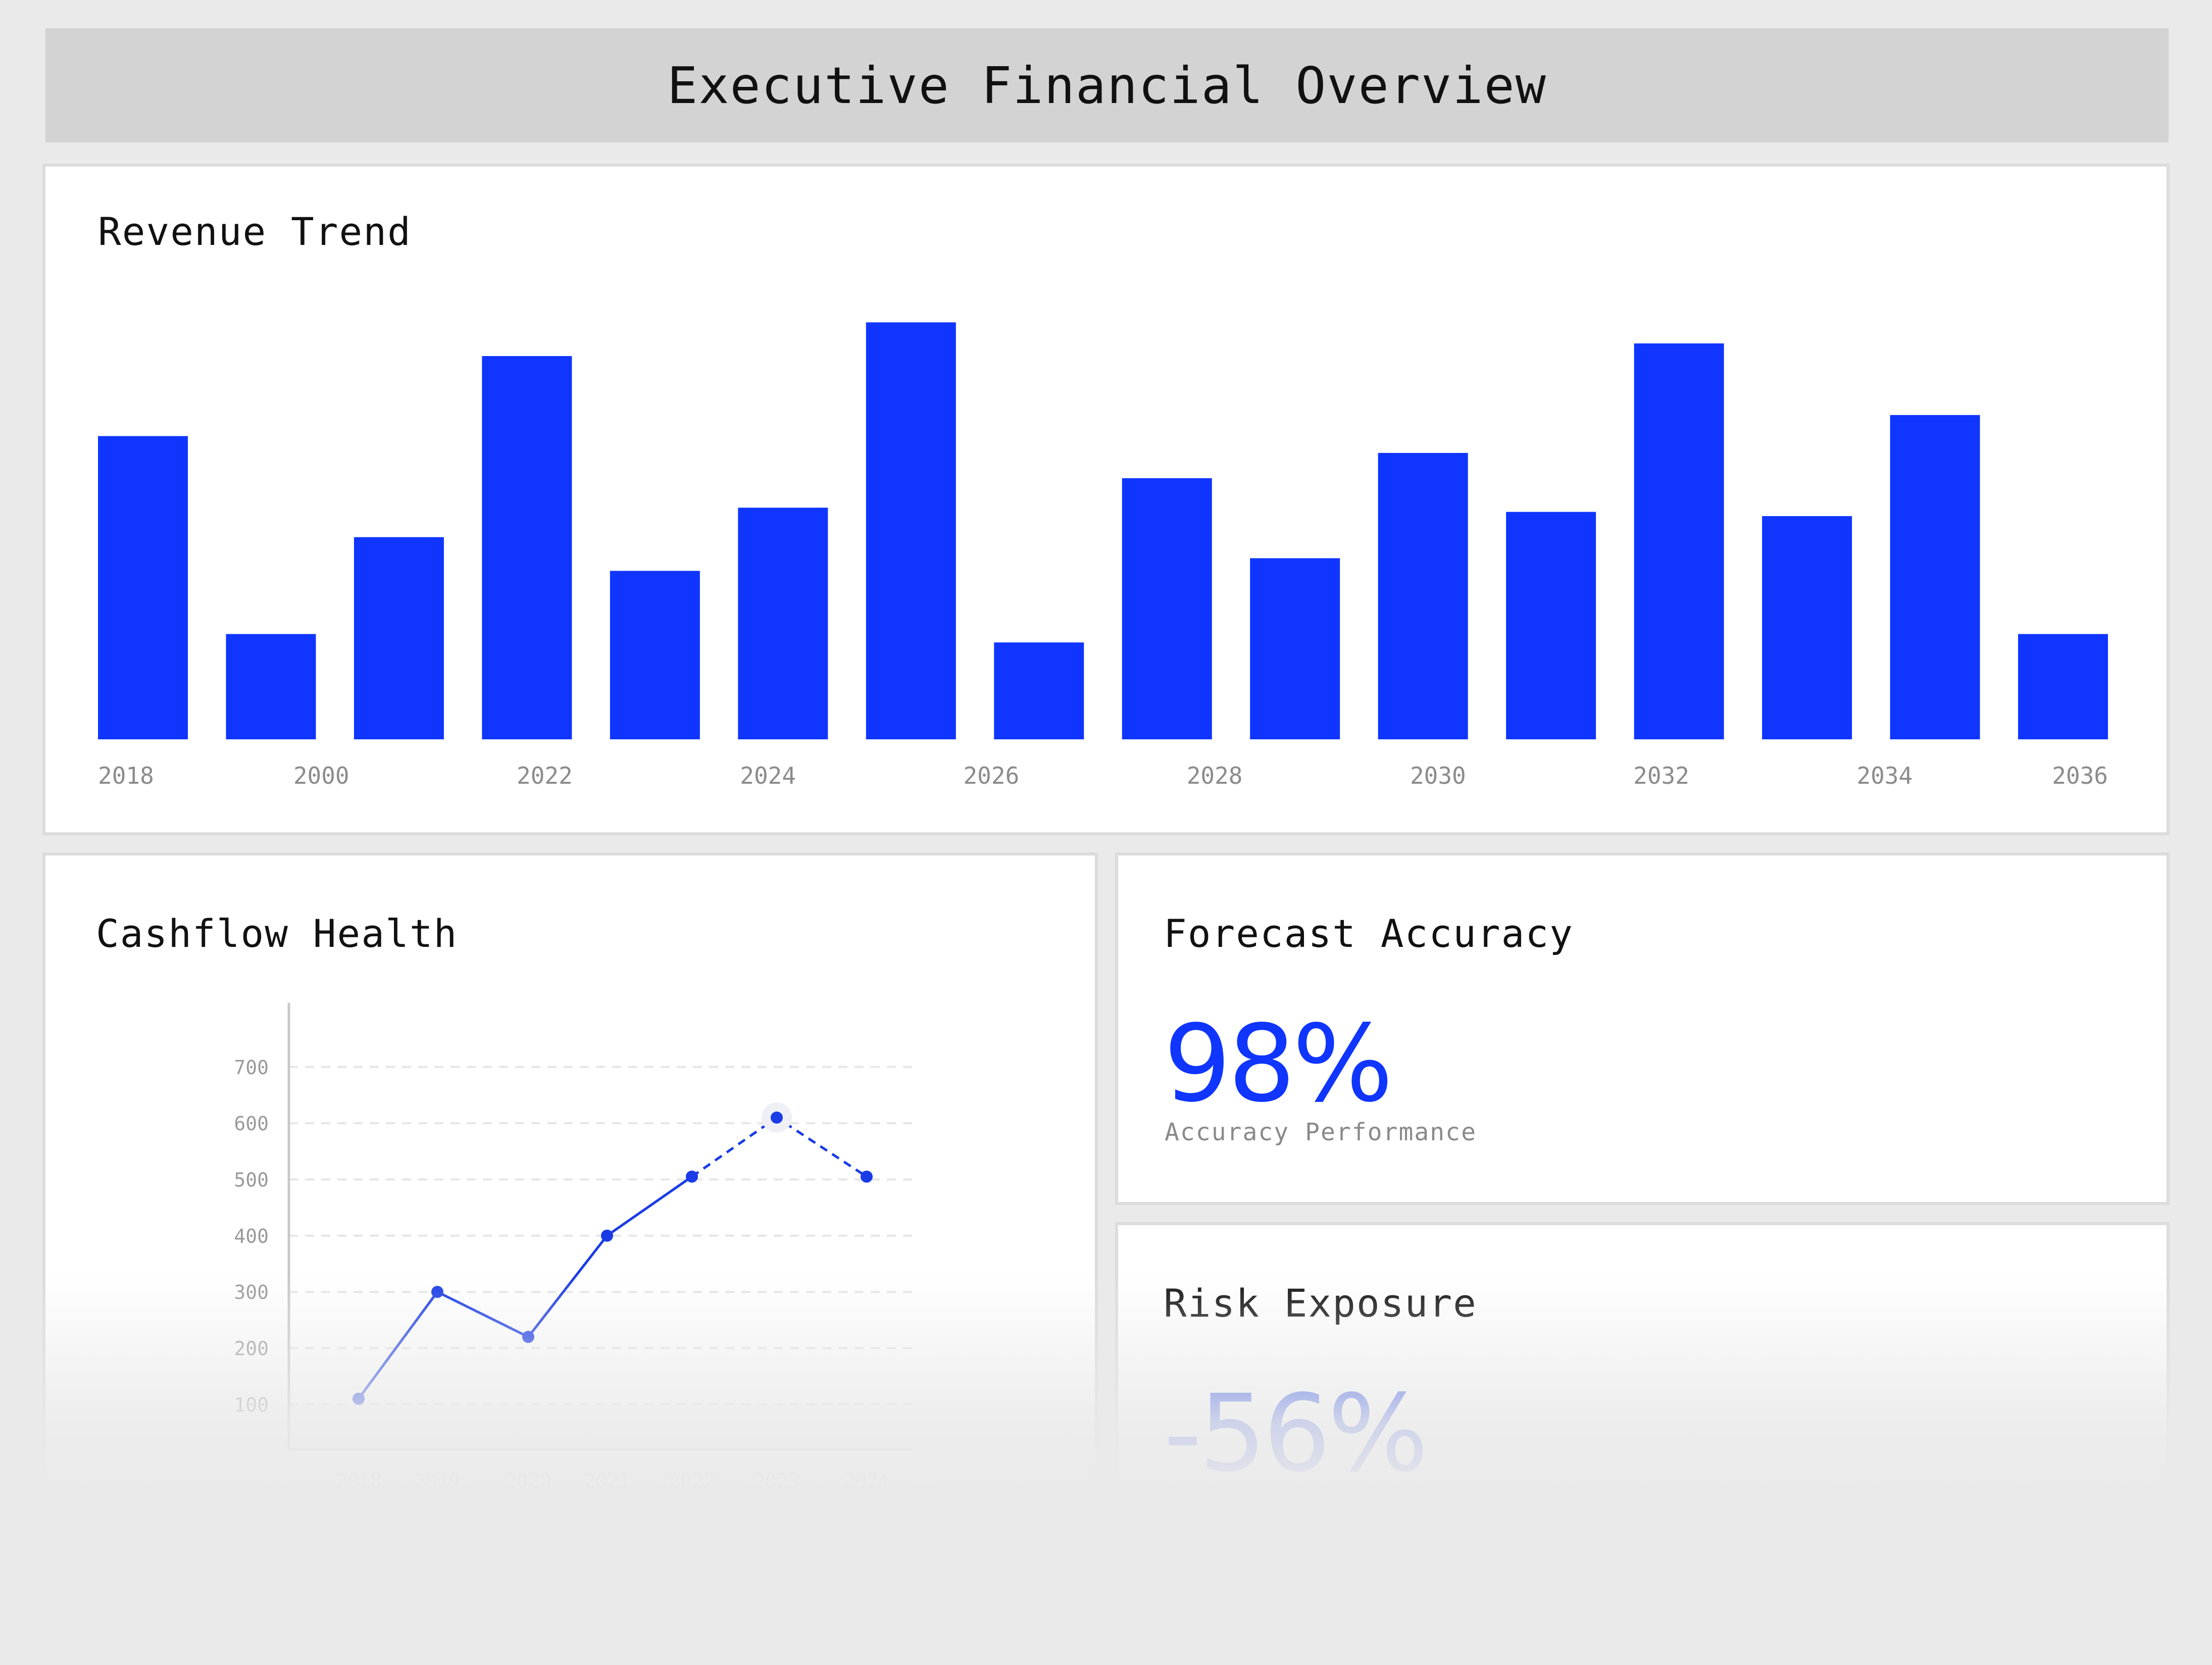 The height and width of the screenshot is (1665, 2212). Describe the element at coordinates (1642, 1378) in the screenshot. I see `risk-exposure-card: Risk Exposure -56%` at that location.